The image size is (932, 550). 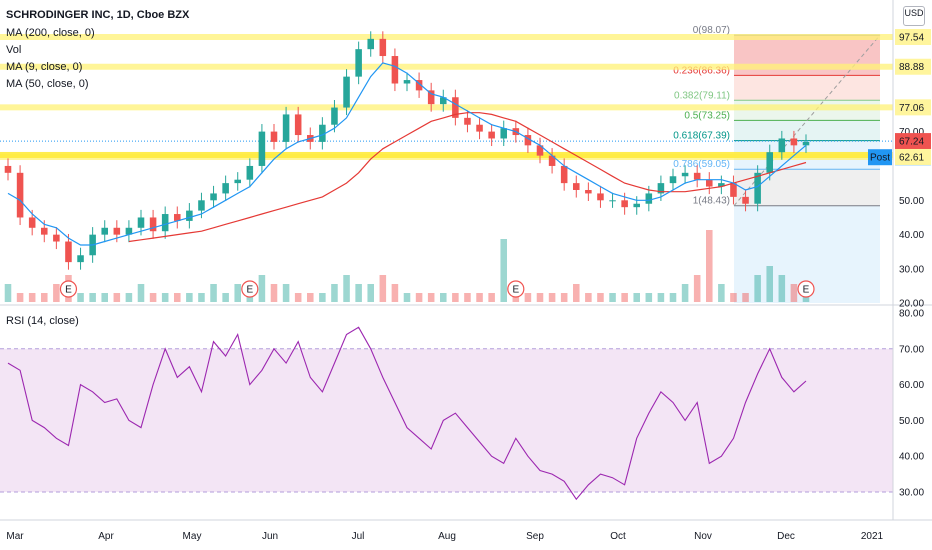 What do you see at coordinates (911, 132) in the screenshot?
I see `price-tick-label: 70.00` at bounding box center [911, 132].